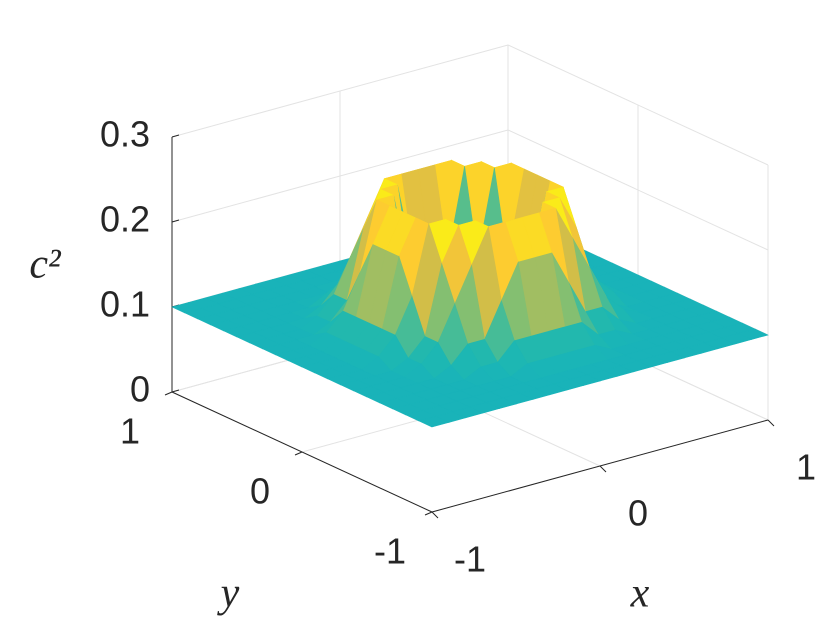 This screenshot has width=840, height=630. I want to click on z-tick-label: 0.2, so click(125, 219).